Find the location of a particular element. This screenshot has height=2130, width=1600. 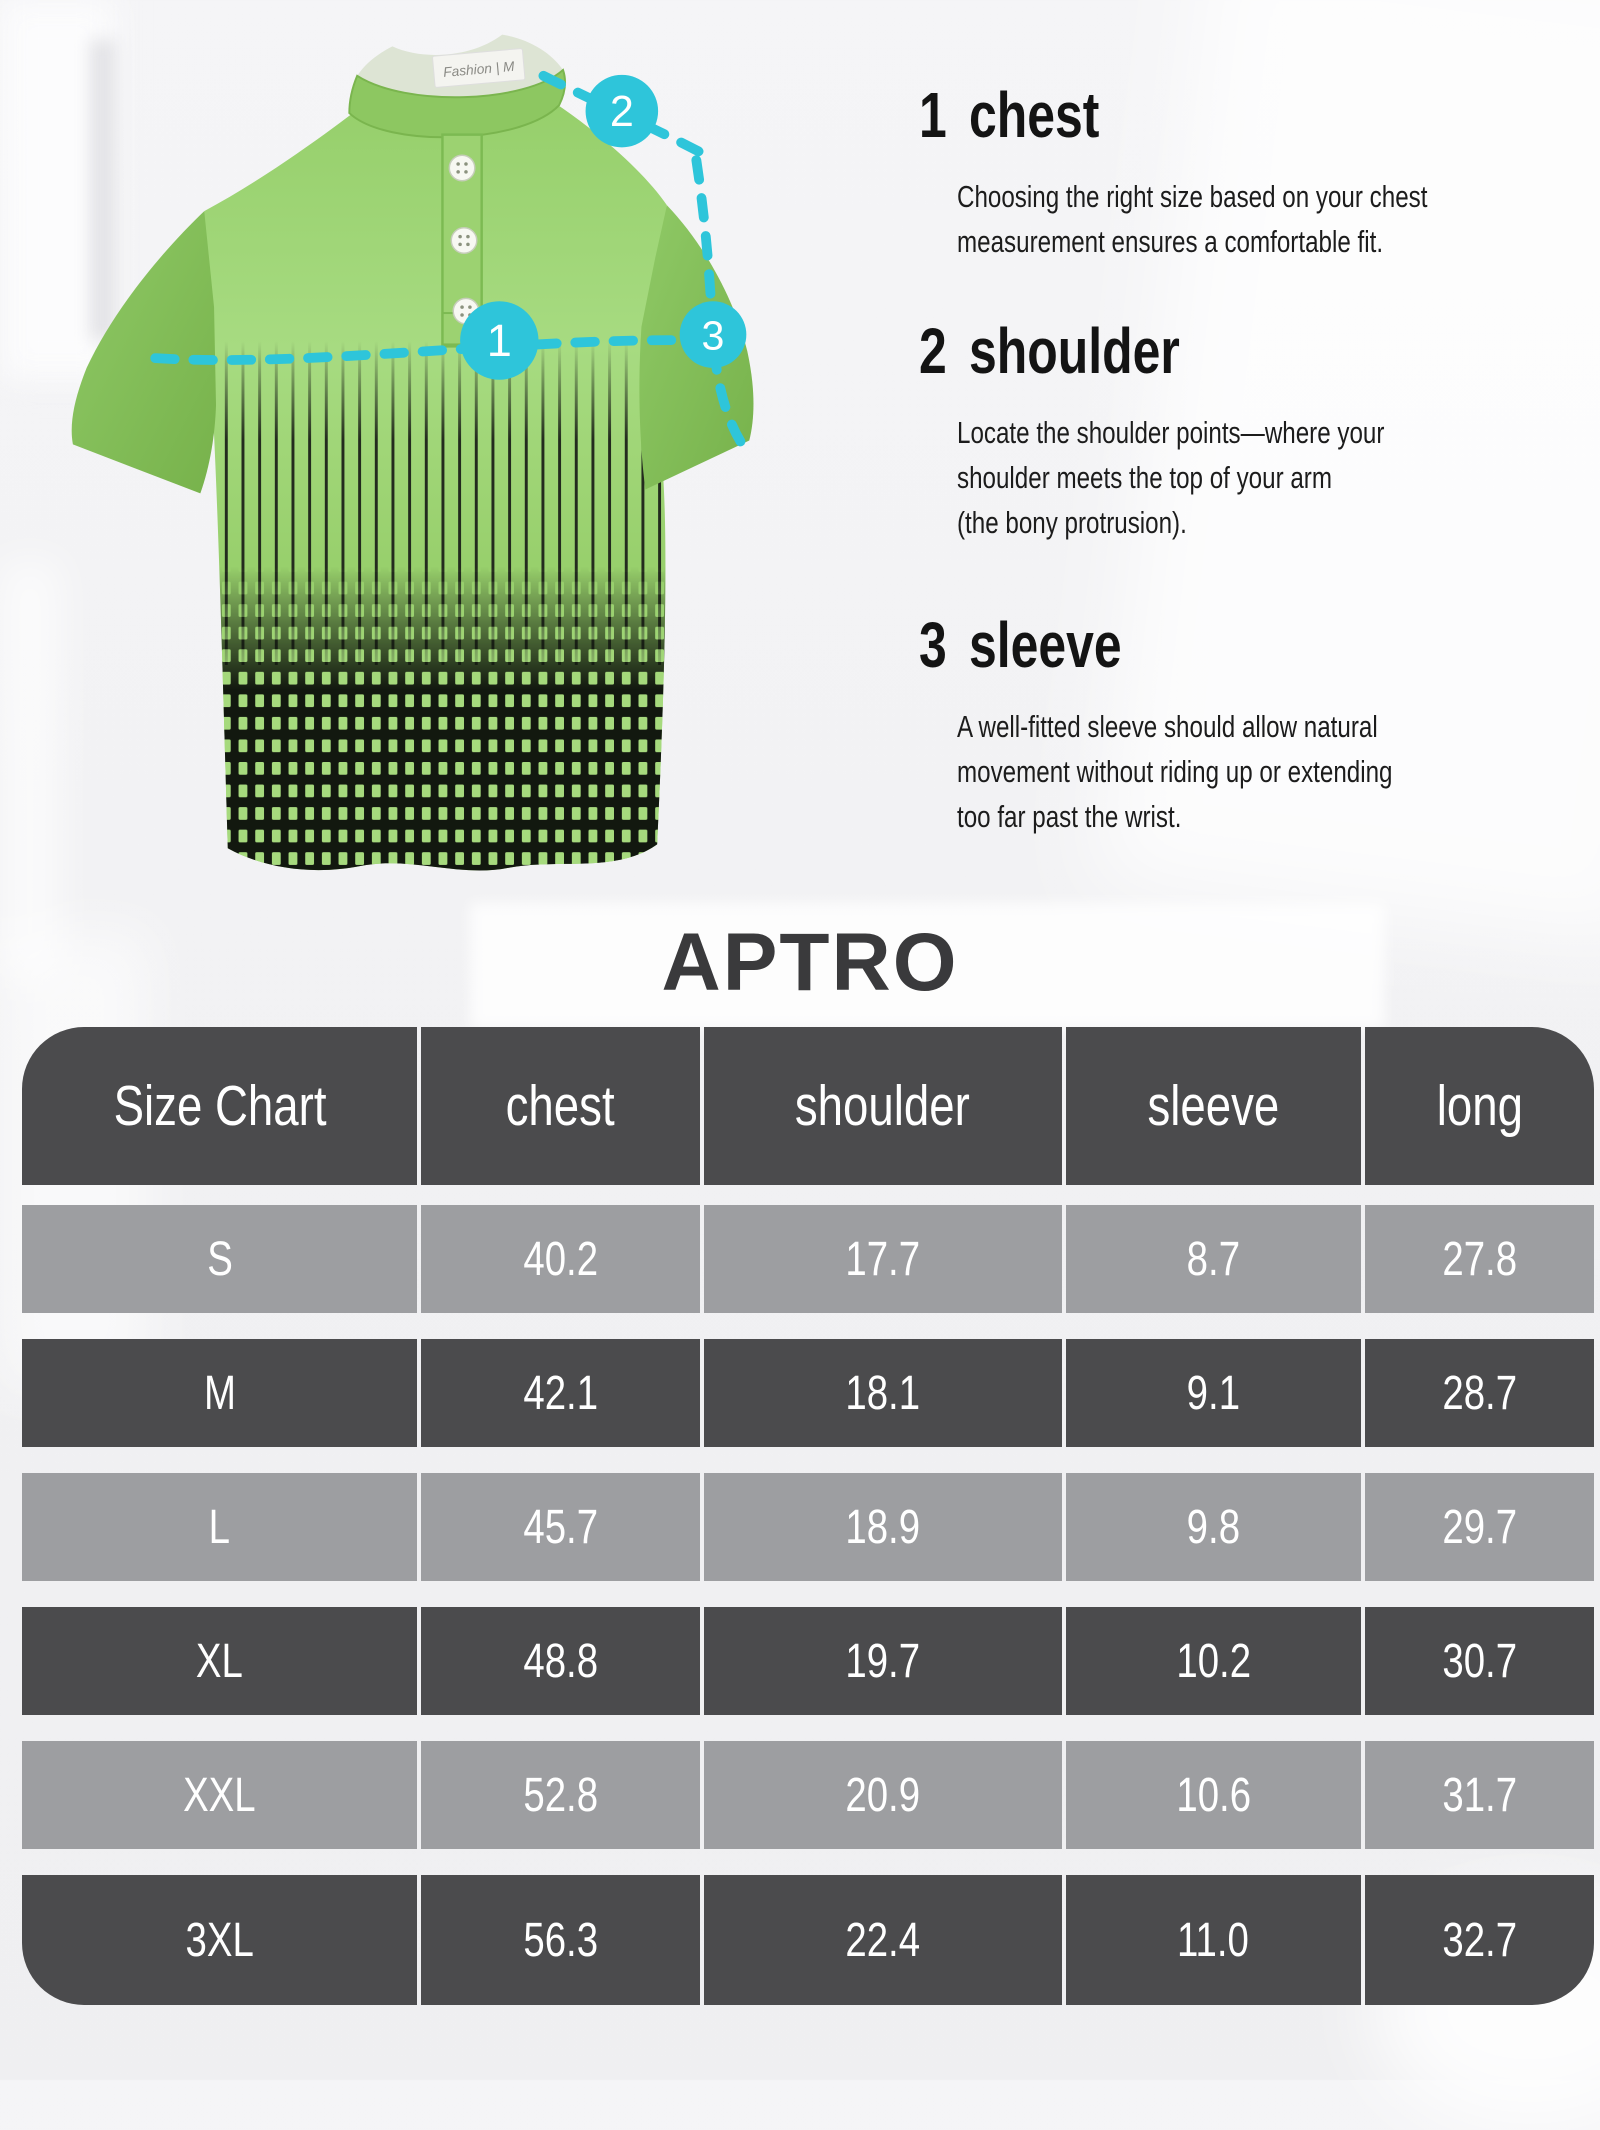

cell-long: 31.7 is located at coordinates (1479, 1795).